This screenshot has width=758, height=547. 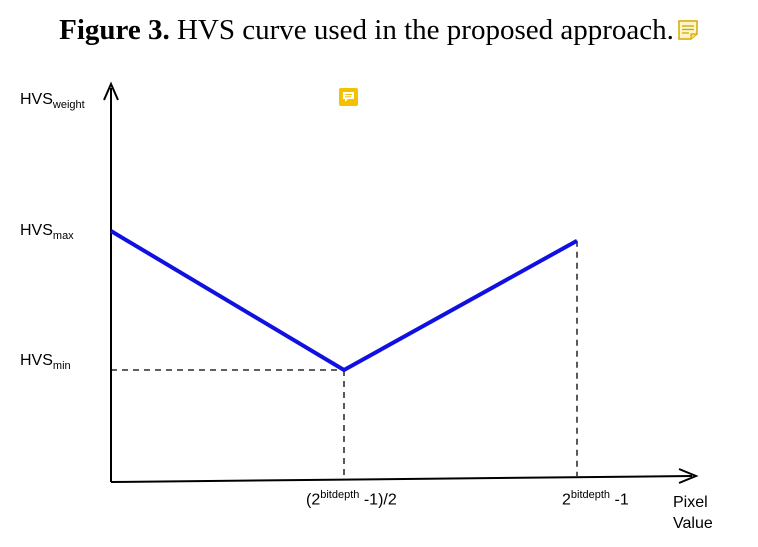 What do you see at coordinates (52, 101) in the screenshot?
I see `y-axis-label: HVSweight` at bounding box center [52, 101].